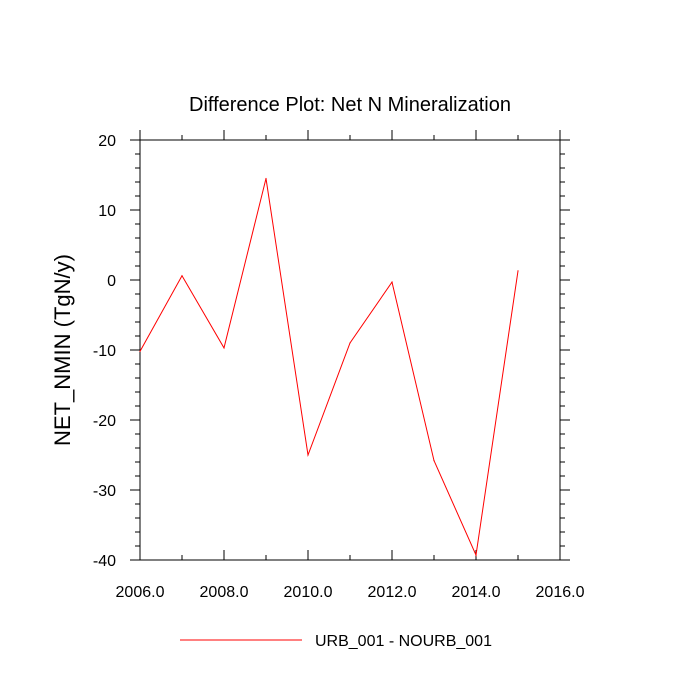  I want to click on legend-label-urb-nourb: URB_001 - NOURB_001, so click(403, 641).